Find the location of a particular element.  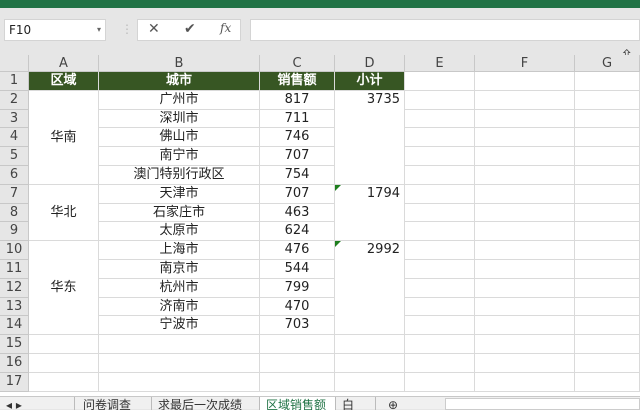

column-header-a: A is located at coordinates (64, 63).